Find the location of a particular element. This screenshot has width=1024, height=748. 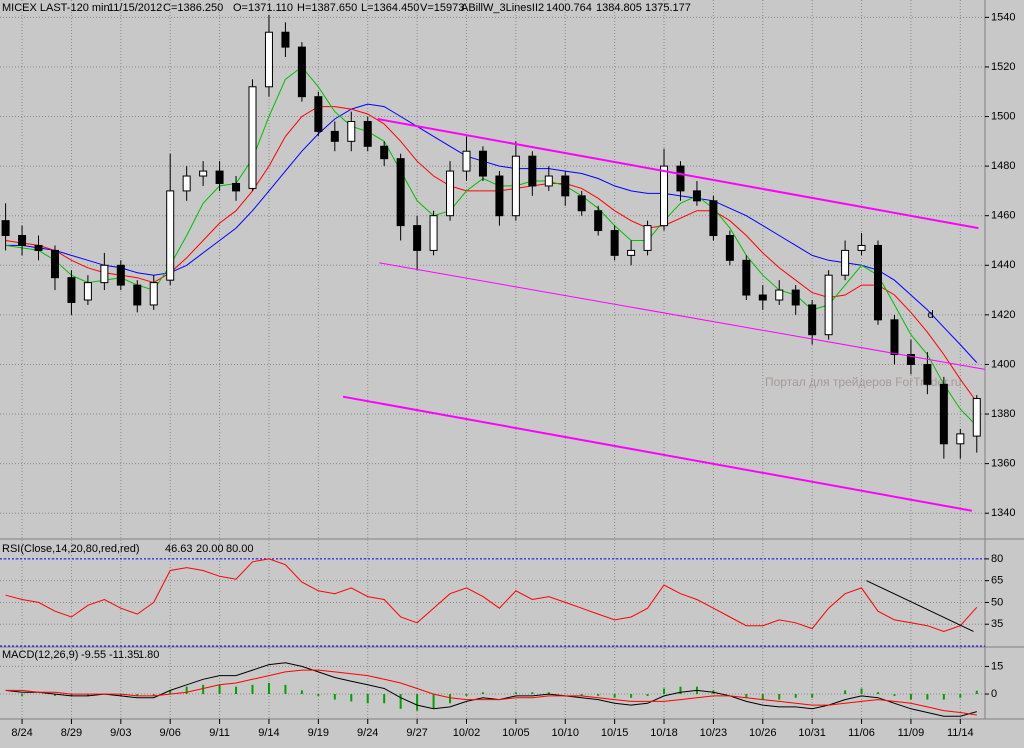

y-tick-label: 1380 is located at coordinates (1003, 414).